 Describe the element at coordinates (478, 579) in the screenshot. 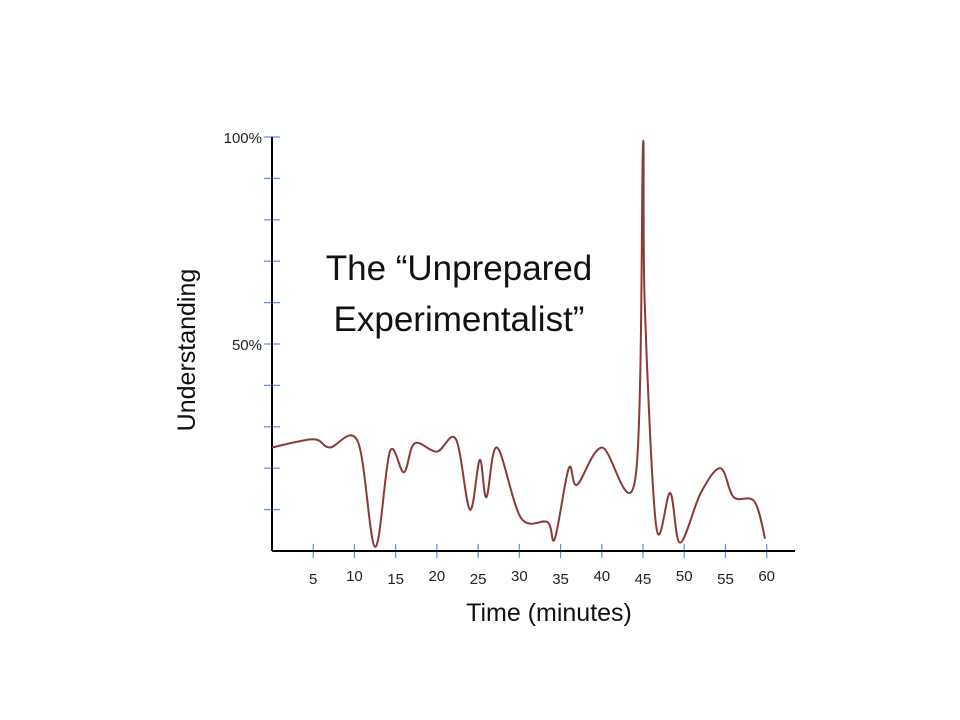

I see `x-tick-label-25: 25` at that location.